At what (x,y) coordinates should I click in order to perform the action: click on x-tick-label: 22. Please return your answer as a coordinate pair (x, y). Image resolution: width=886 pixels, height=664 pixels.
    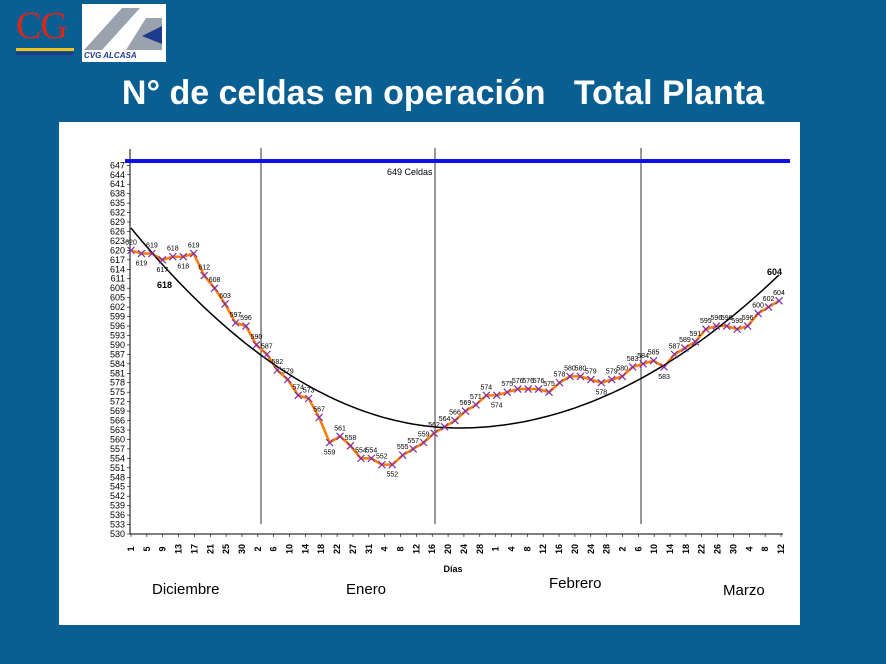
    Looking at the image, I should click on (337, 549).